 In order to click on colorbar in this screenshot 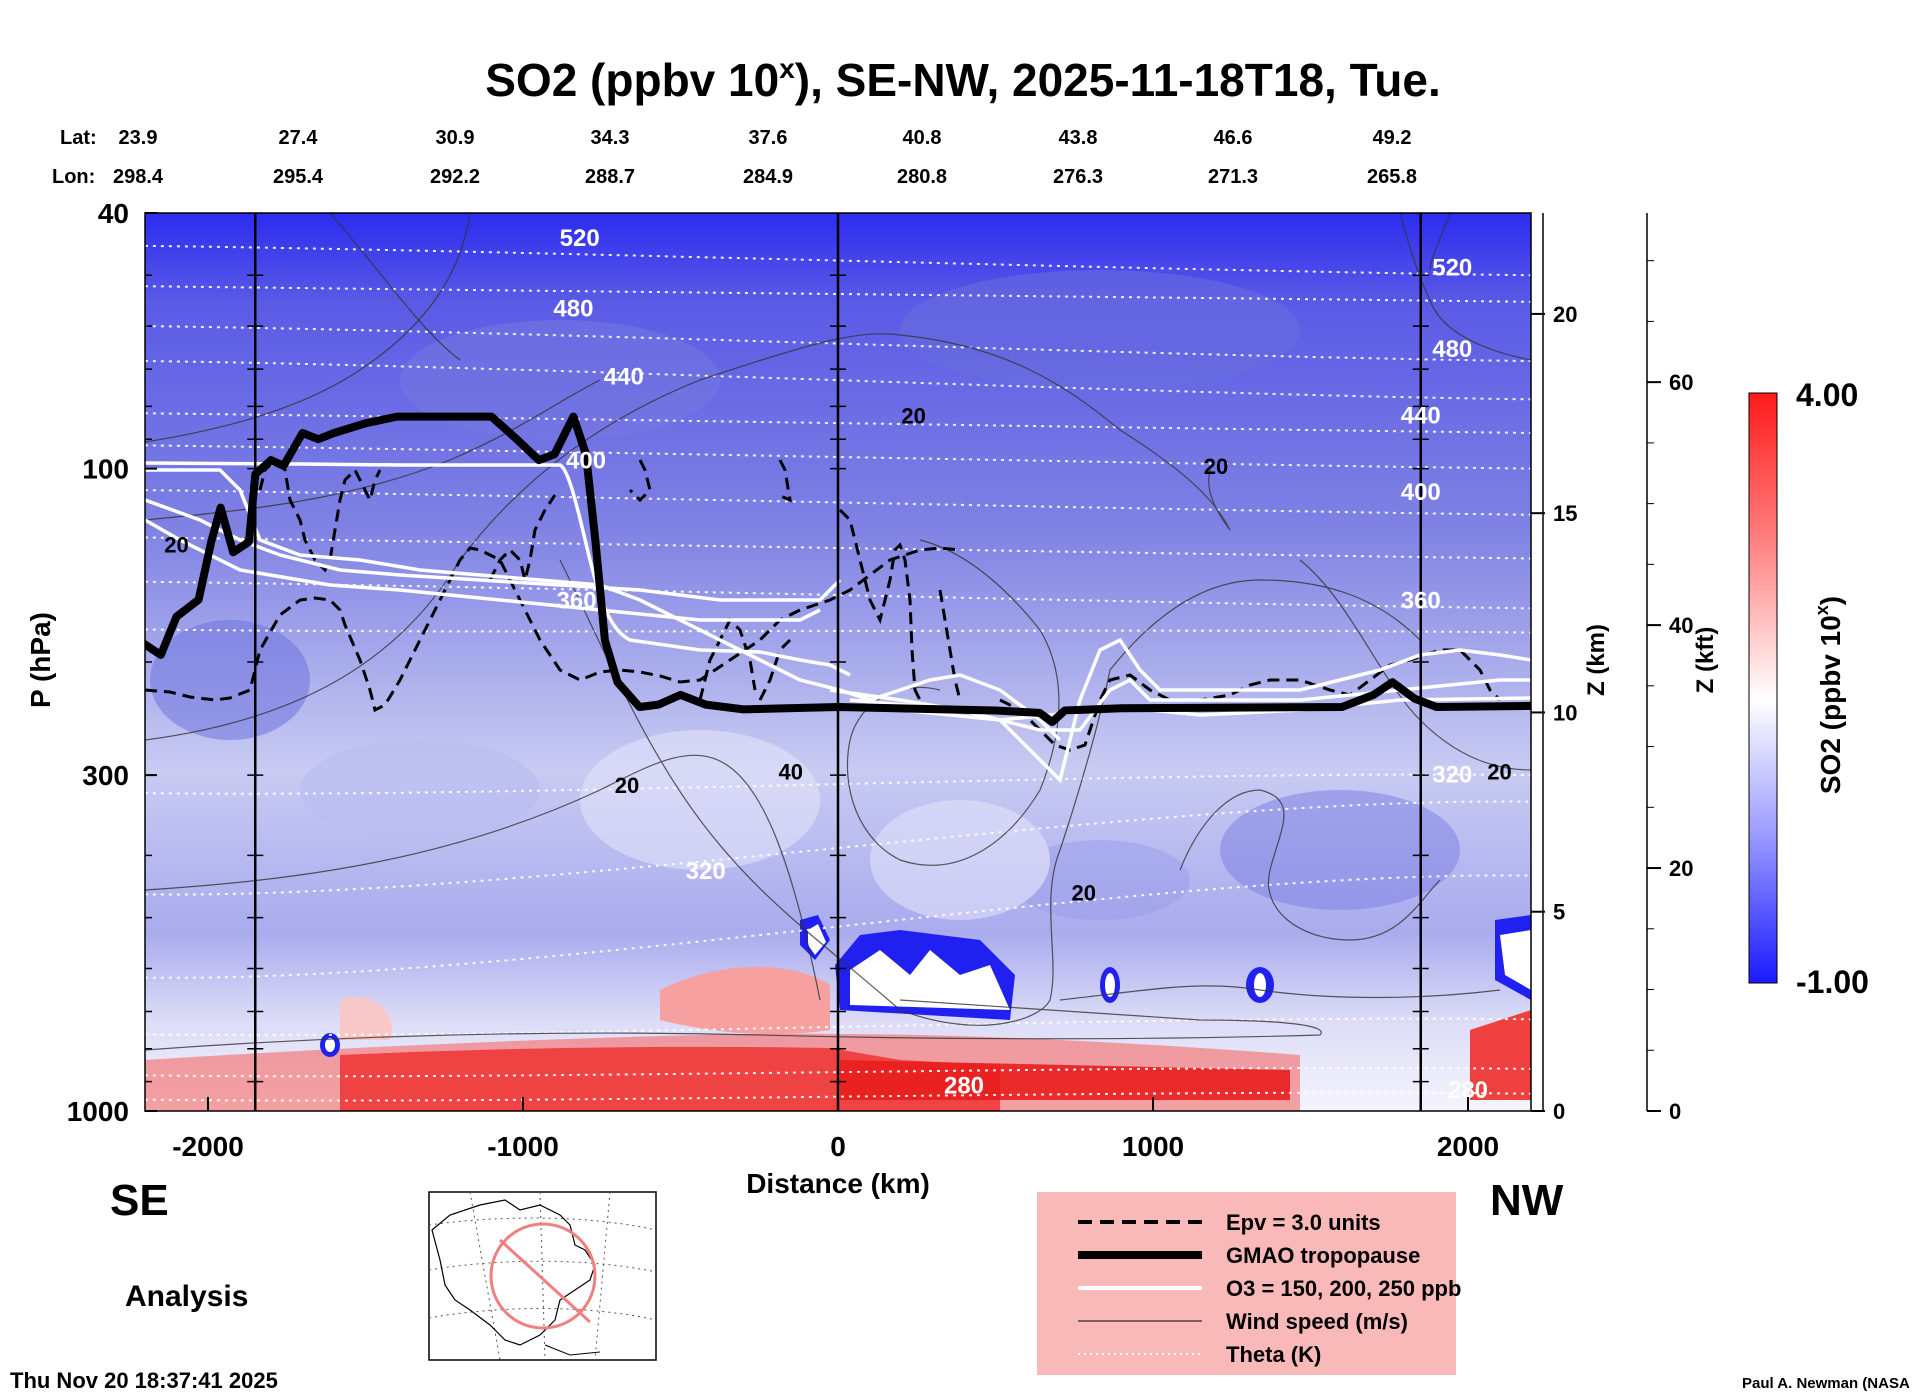, I will do `click(1763, 688)`.